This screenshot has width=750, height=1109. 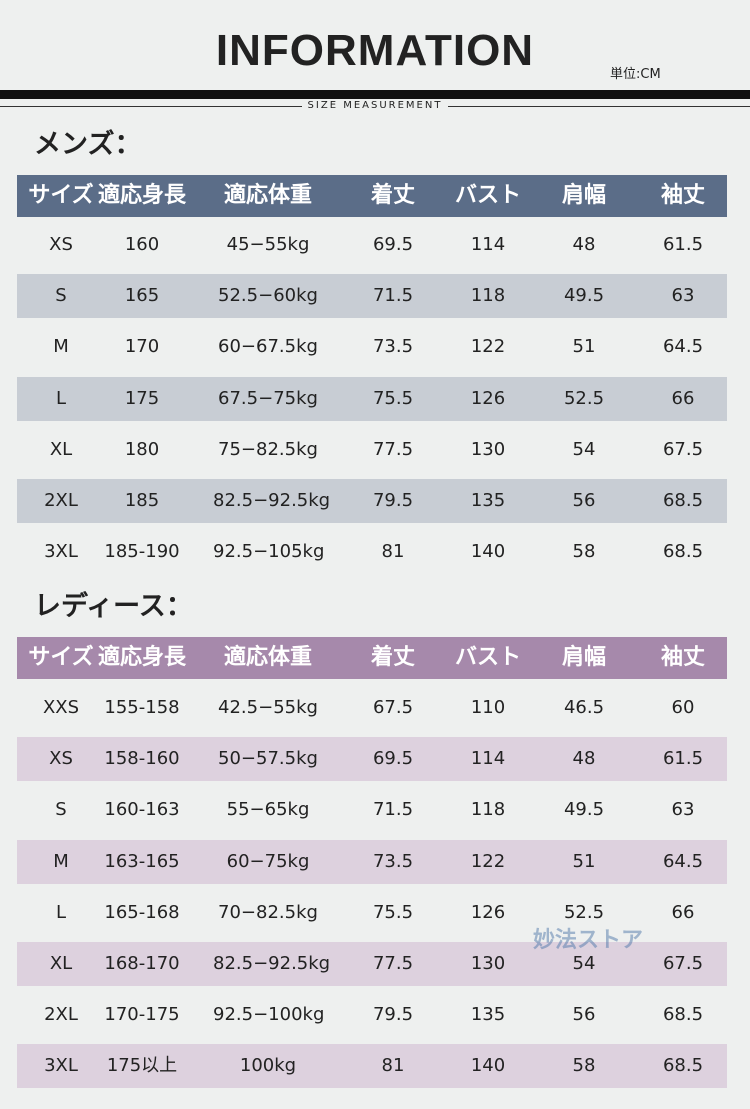 I want to click on table-cell: 185-190, so click(x=142, y=552).